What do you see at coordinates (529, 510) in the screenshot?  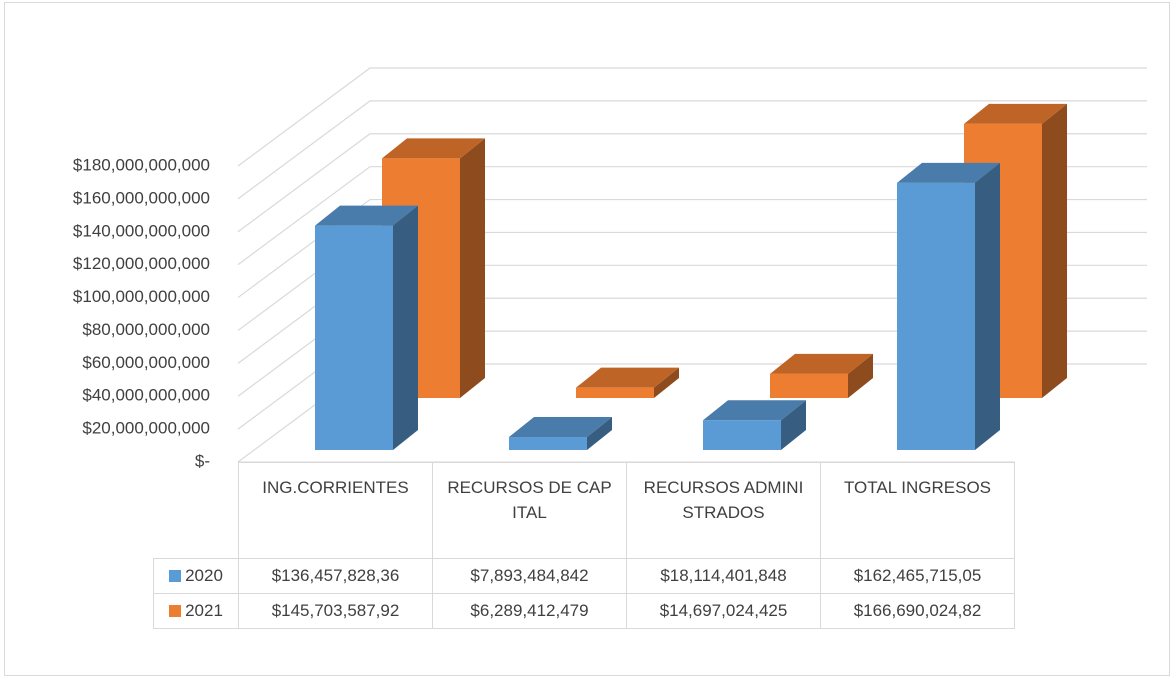 I see `category-cell: RECURSOS DE CAPITAL` at bounding box center [529, 510].